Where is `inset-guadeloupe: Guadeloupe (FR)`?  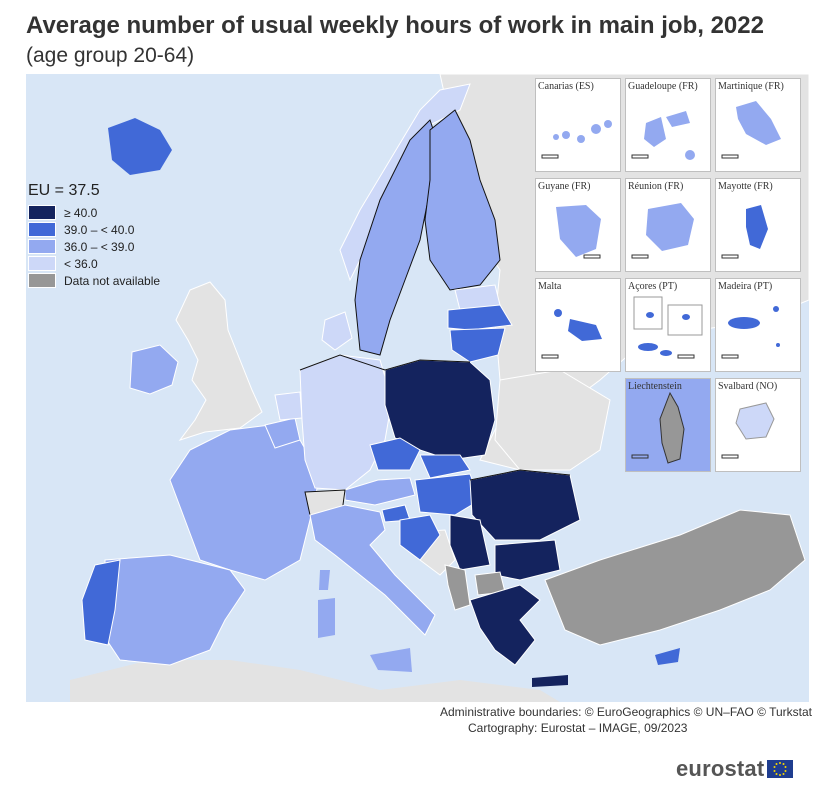 inset-guadeloupe: Guadeloupe (FR) is located at coordinates (668, 125).